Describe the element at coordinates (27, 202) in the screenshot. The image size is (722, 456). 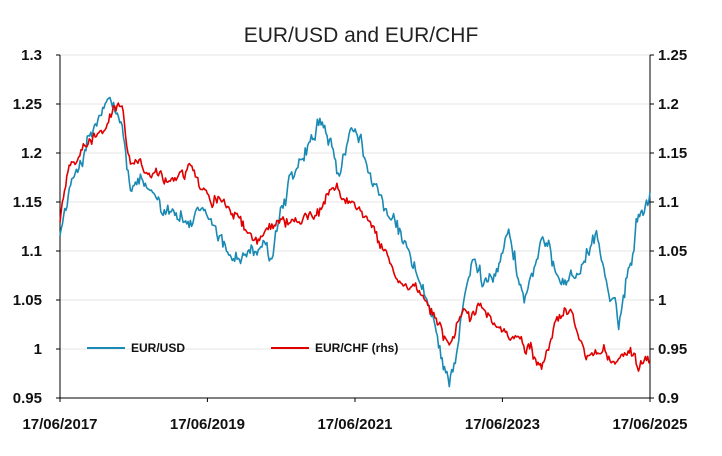
I see `left-y-tick-label: 1.15` at that location.